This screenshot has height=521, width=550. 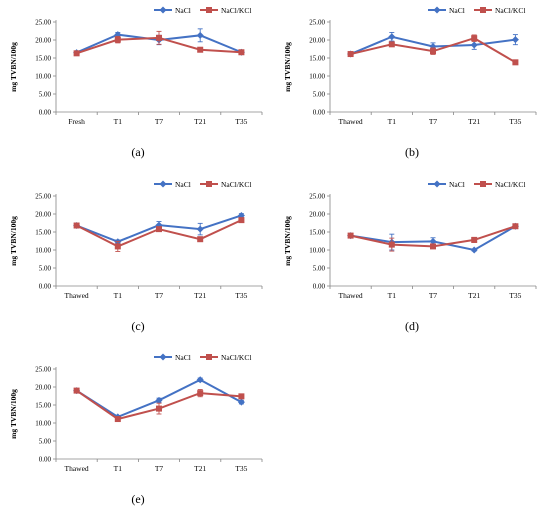 I want to click on x-tick-label: Fresh, so click(x=76, y=121).